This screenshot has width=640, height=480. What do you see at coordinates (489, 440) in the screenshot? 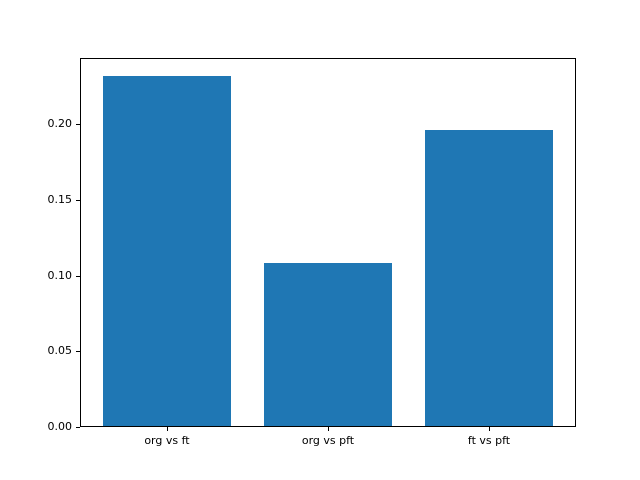
I see `x-tick-label: ft vs pft` at bounding box center [489, 440].